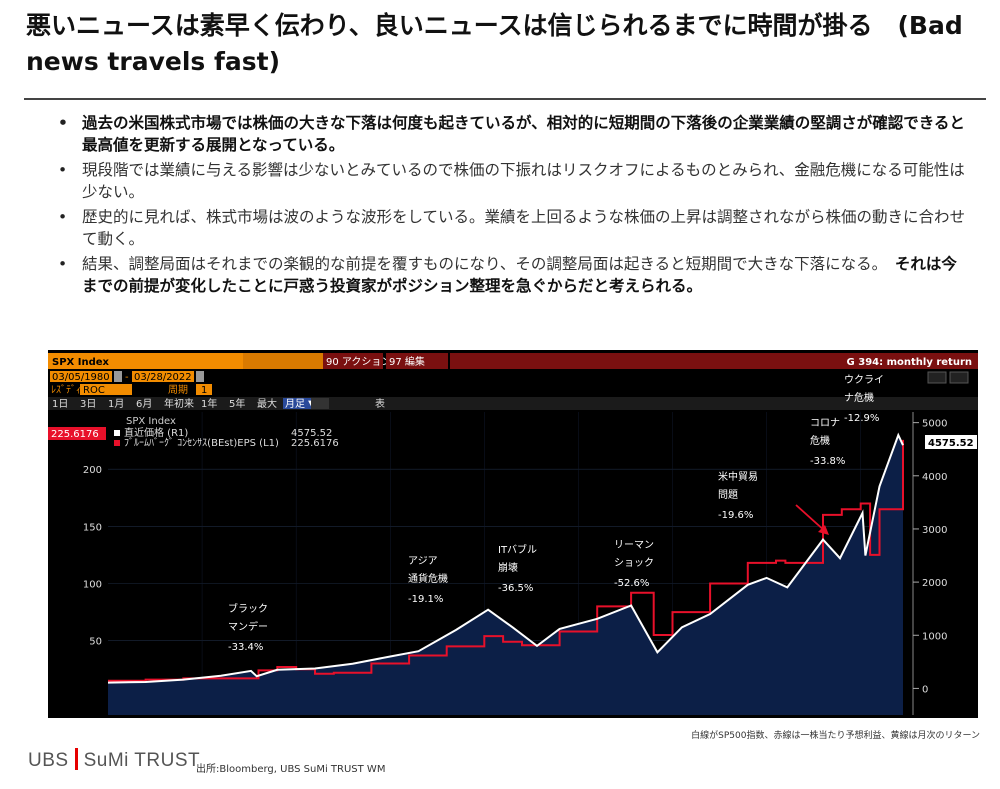  What do you see at coordinates (425, 599) in the screenshot?
I see `annotation-value: -19.1%` at bounding box center [425, 599].